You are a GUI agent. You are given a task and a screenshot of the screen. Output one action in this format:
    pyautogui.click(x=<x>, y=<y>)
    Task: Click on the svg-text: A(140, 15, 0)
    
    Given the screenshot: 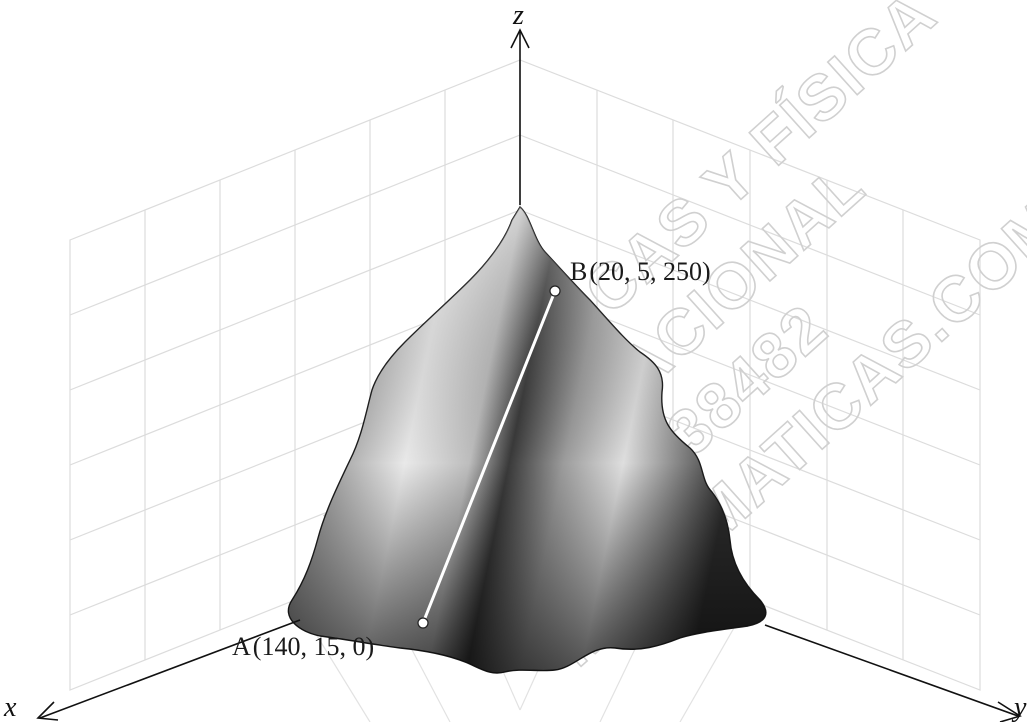 What is the action you would take?
    pyautogui.click(x=303, y=646)
    